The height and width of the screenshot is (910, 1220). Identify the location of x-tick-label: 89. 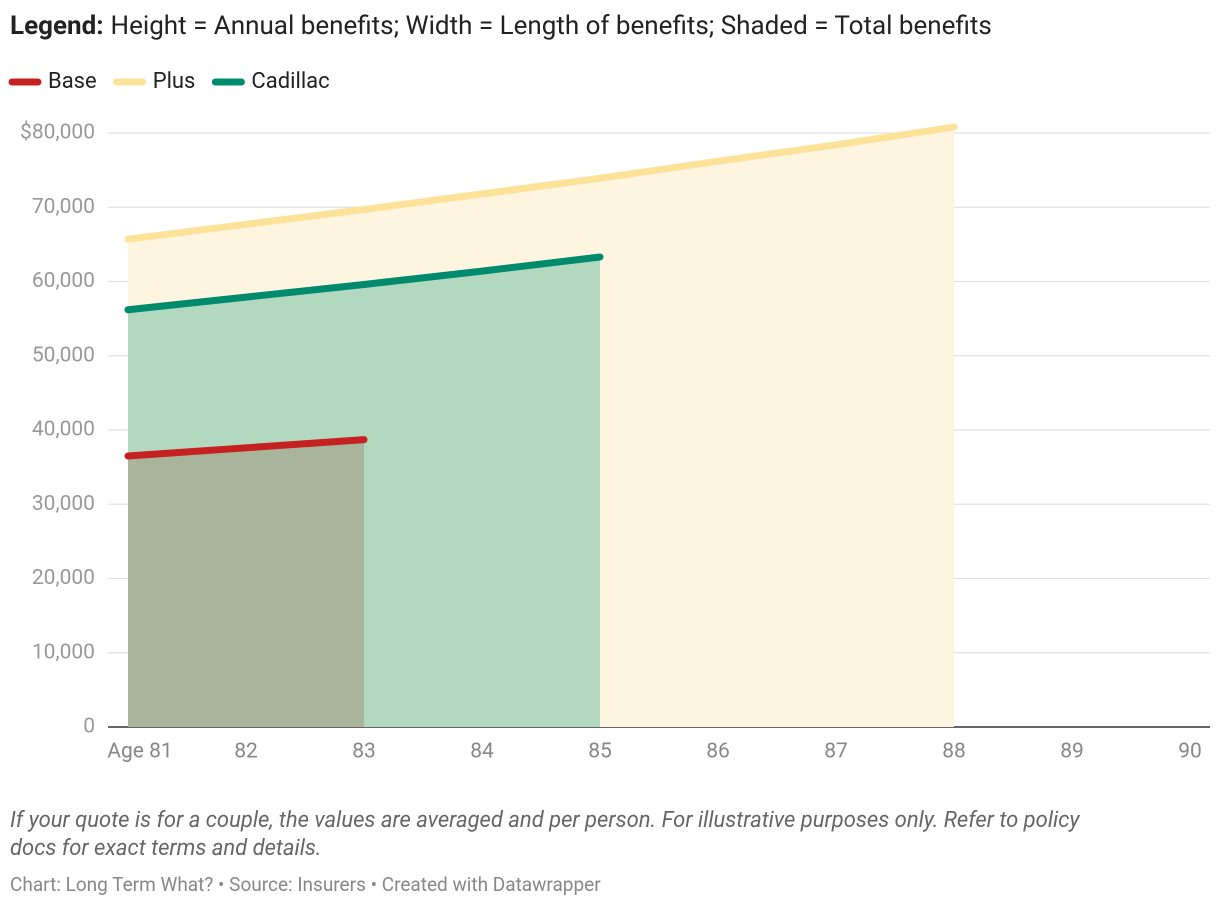
(1072, 752).